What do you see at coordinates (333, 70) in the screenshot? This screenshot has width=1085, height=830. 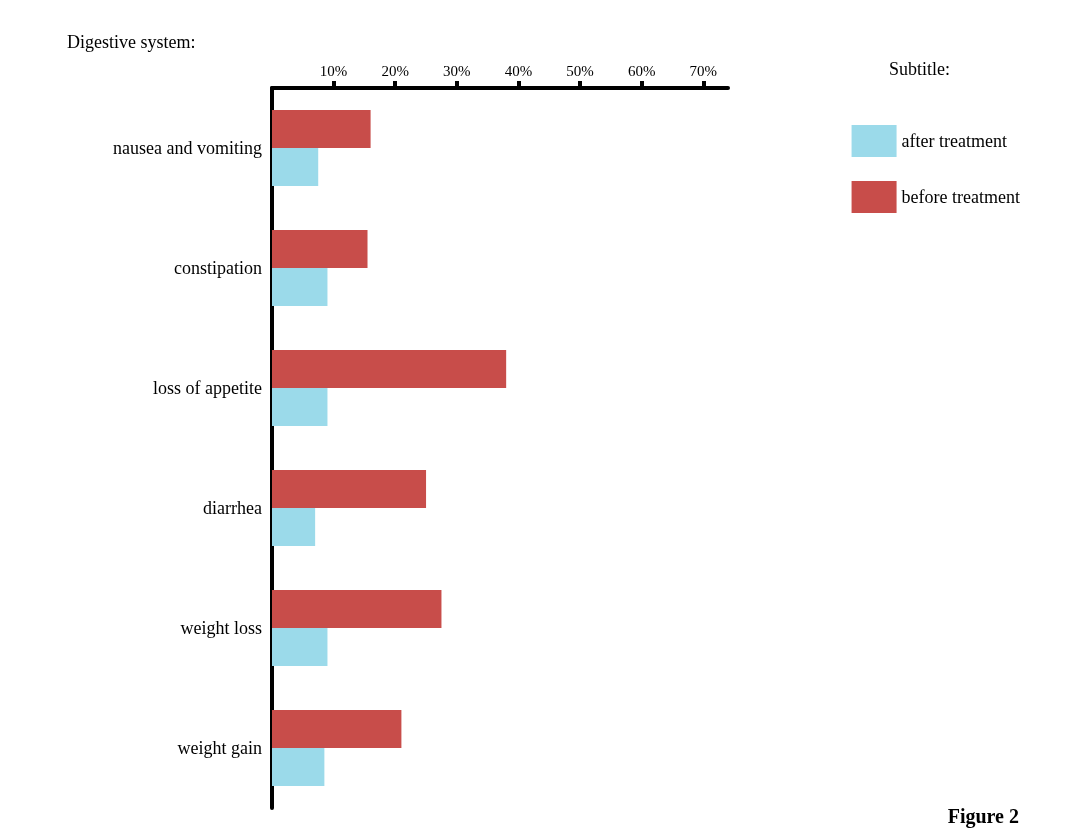 I see `x-tick-label: 10%` at bounding box center [333, 70].